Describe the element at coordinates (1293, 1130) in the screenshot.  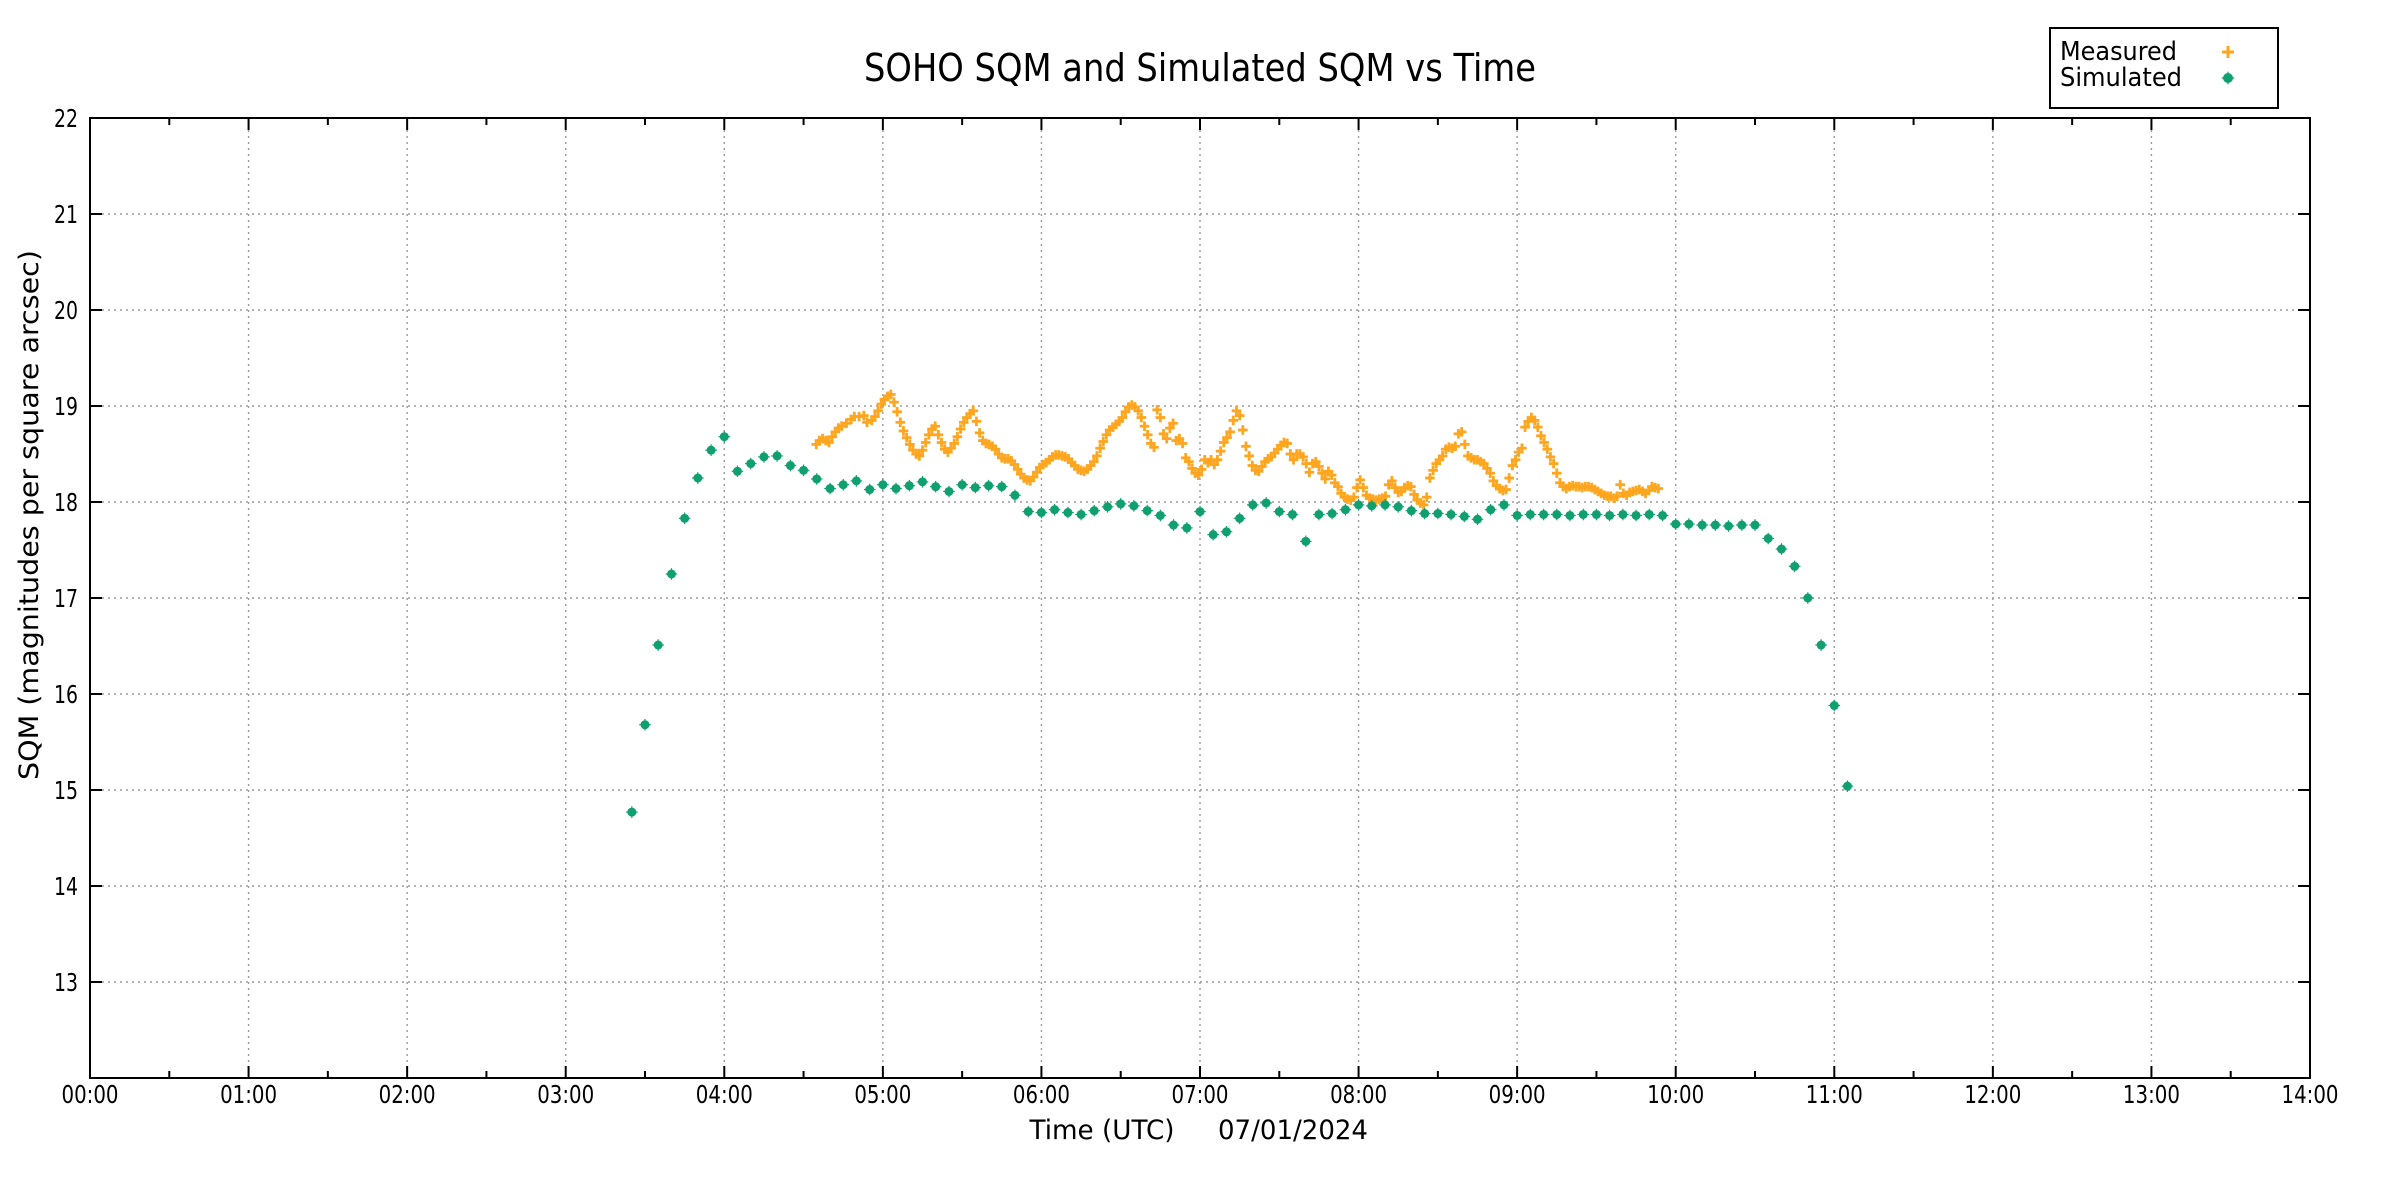
I see `x-axis-date: 07/01/2024` at that location.